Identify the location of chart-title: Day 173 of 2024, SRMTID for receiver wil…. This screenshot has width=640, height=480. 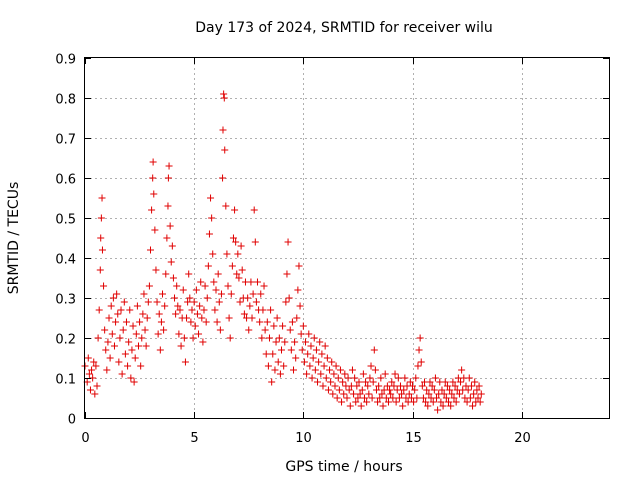
(344, 28).